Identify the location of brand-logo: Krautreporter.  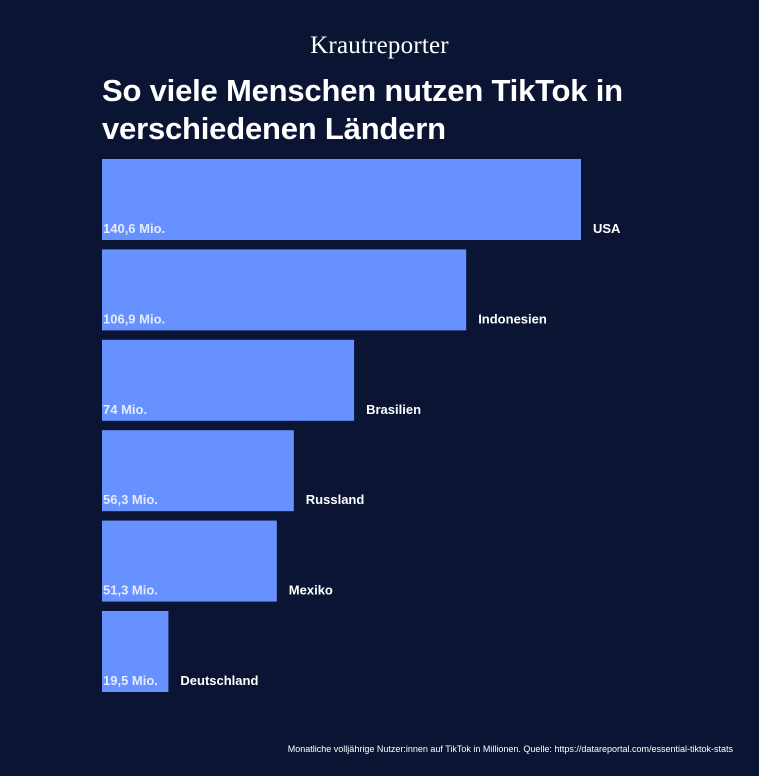
(379, 45).